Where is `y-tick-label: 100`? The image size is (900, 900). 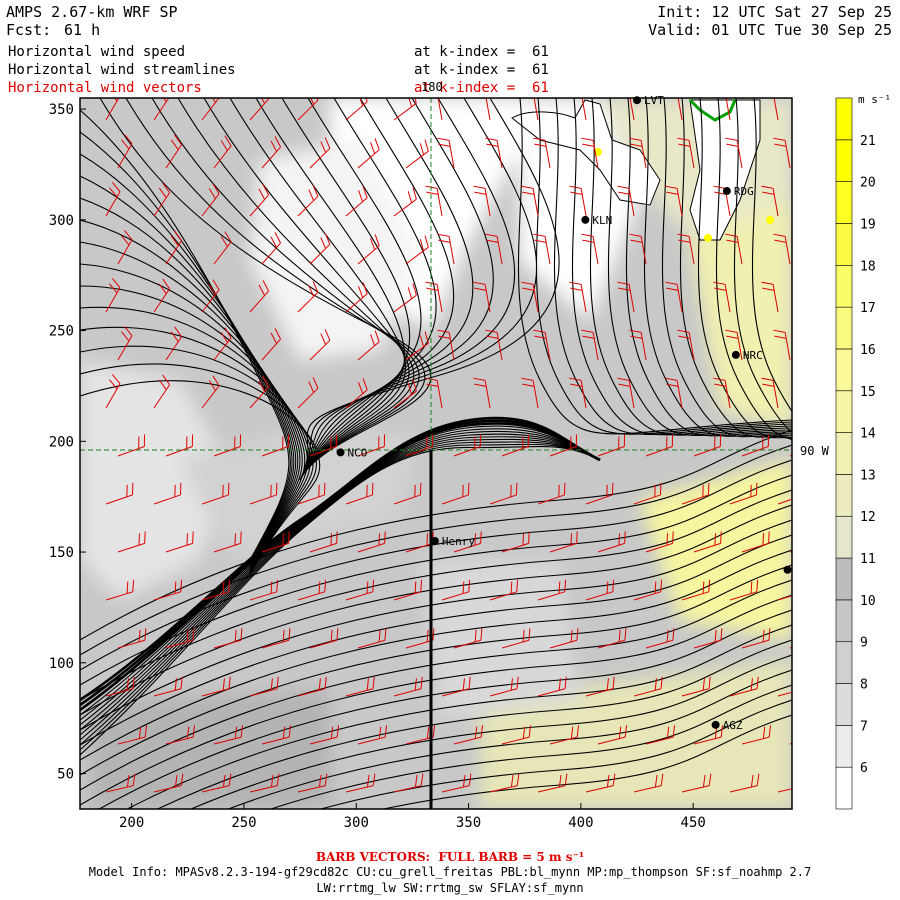
y-tick-label: 100 is located at coordinates (61, 664).